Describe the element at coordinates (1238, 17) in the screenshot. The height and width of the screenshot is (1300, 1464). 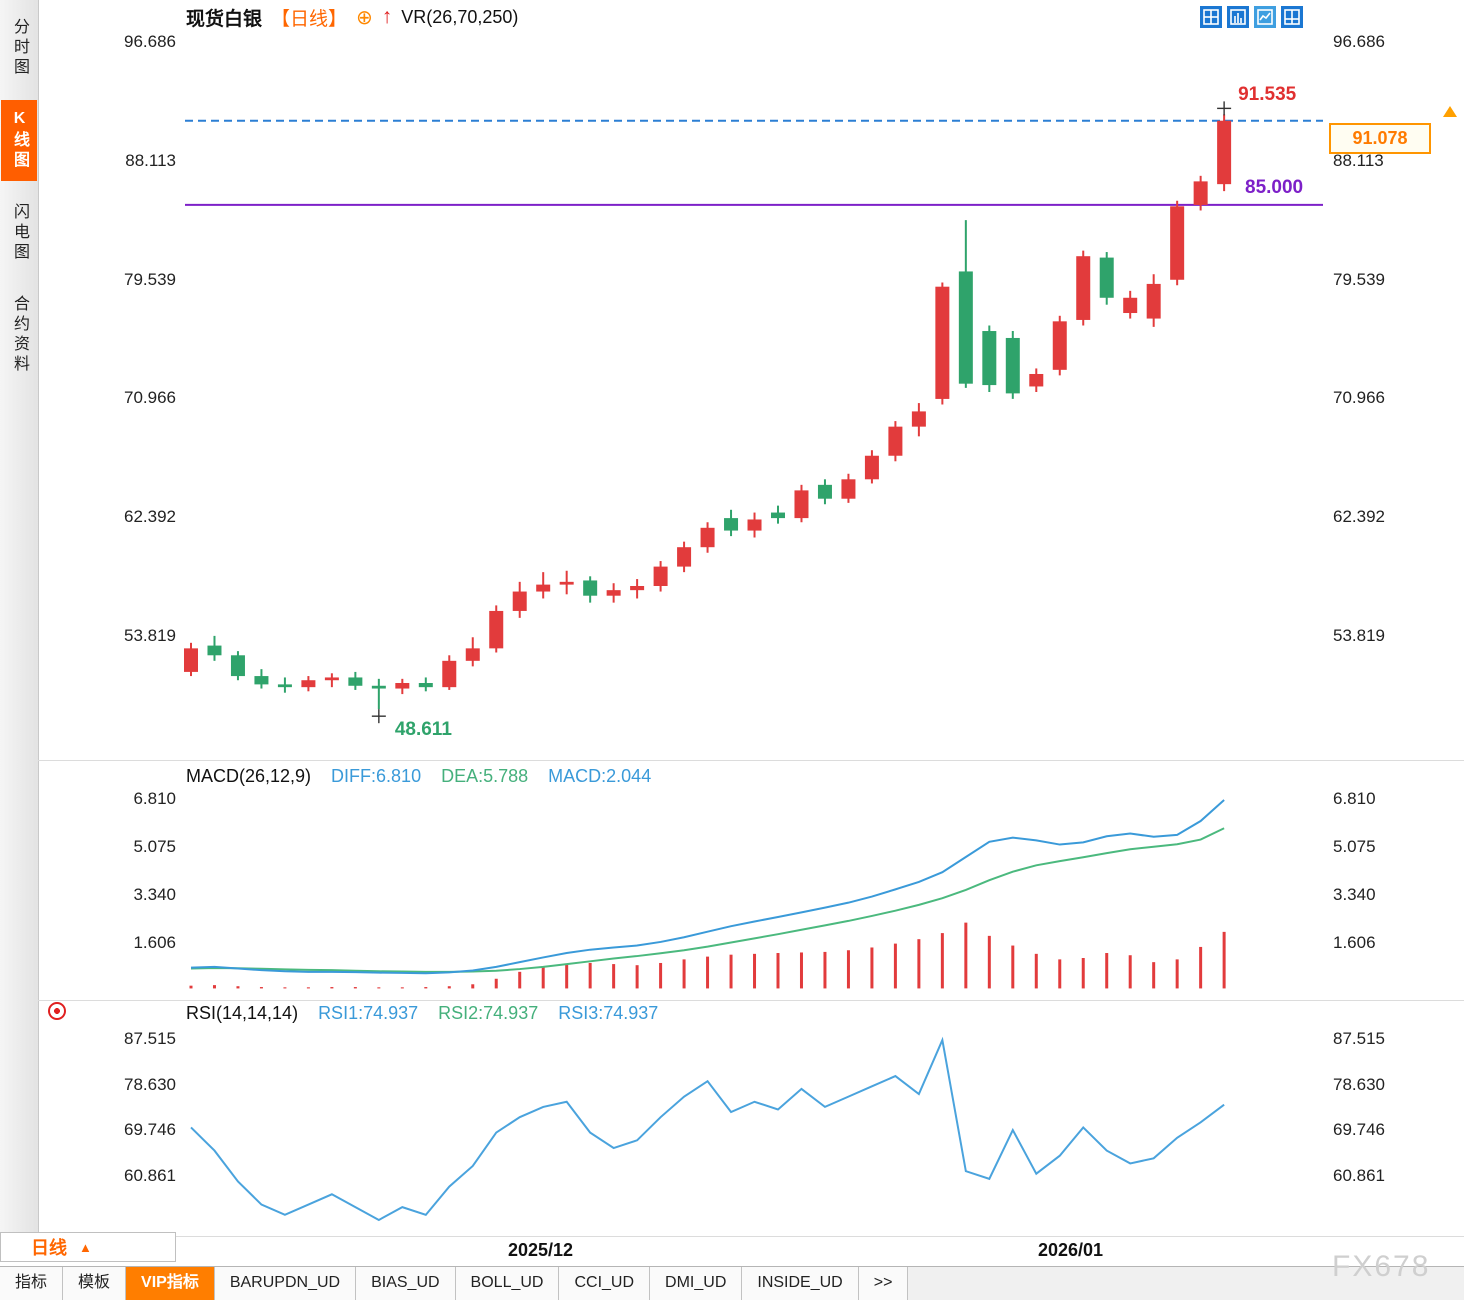
I see `bar-panel-icon` at that location.